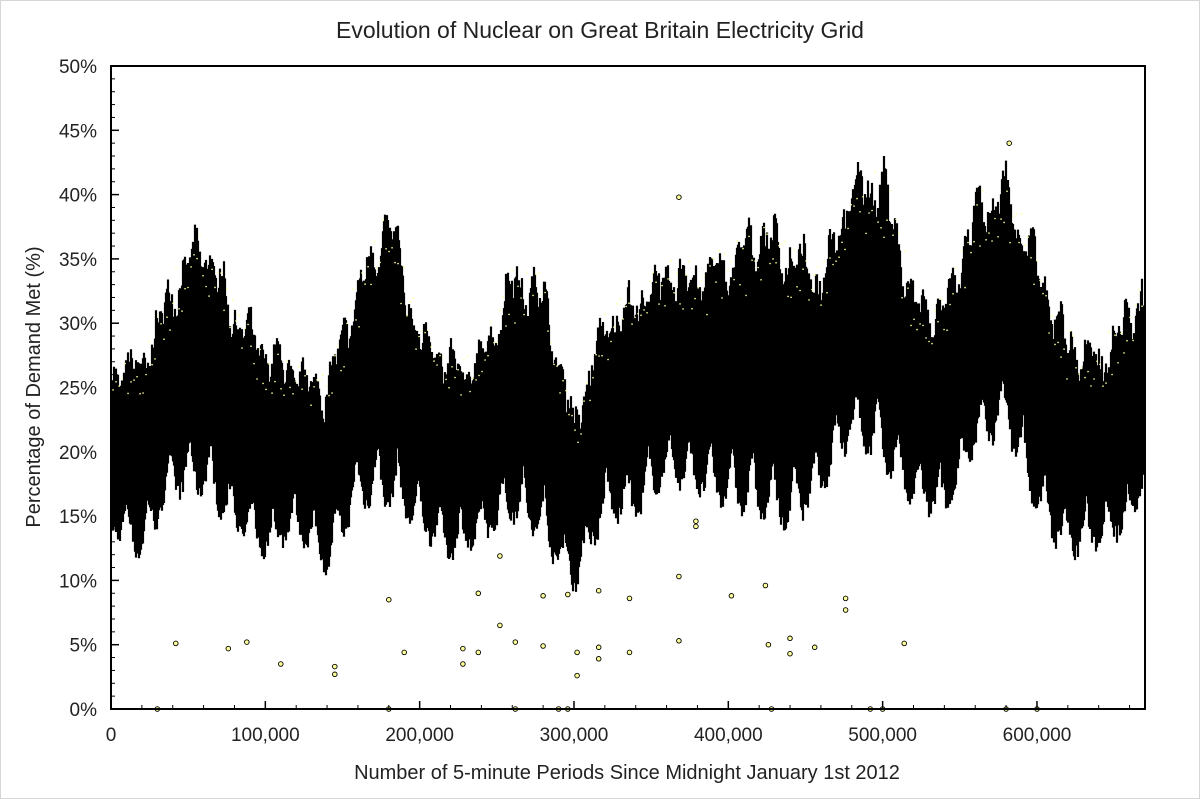 This screenshot has height=799, width=1200. I want to click on x-tick-label: 300,000, so click(574, 735).